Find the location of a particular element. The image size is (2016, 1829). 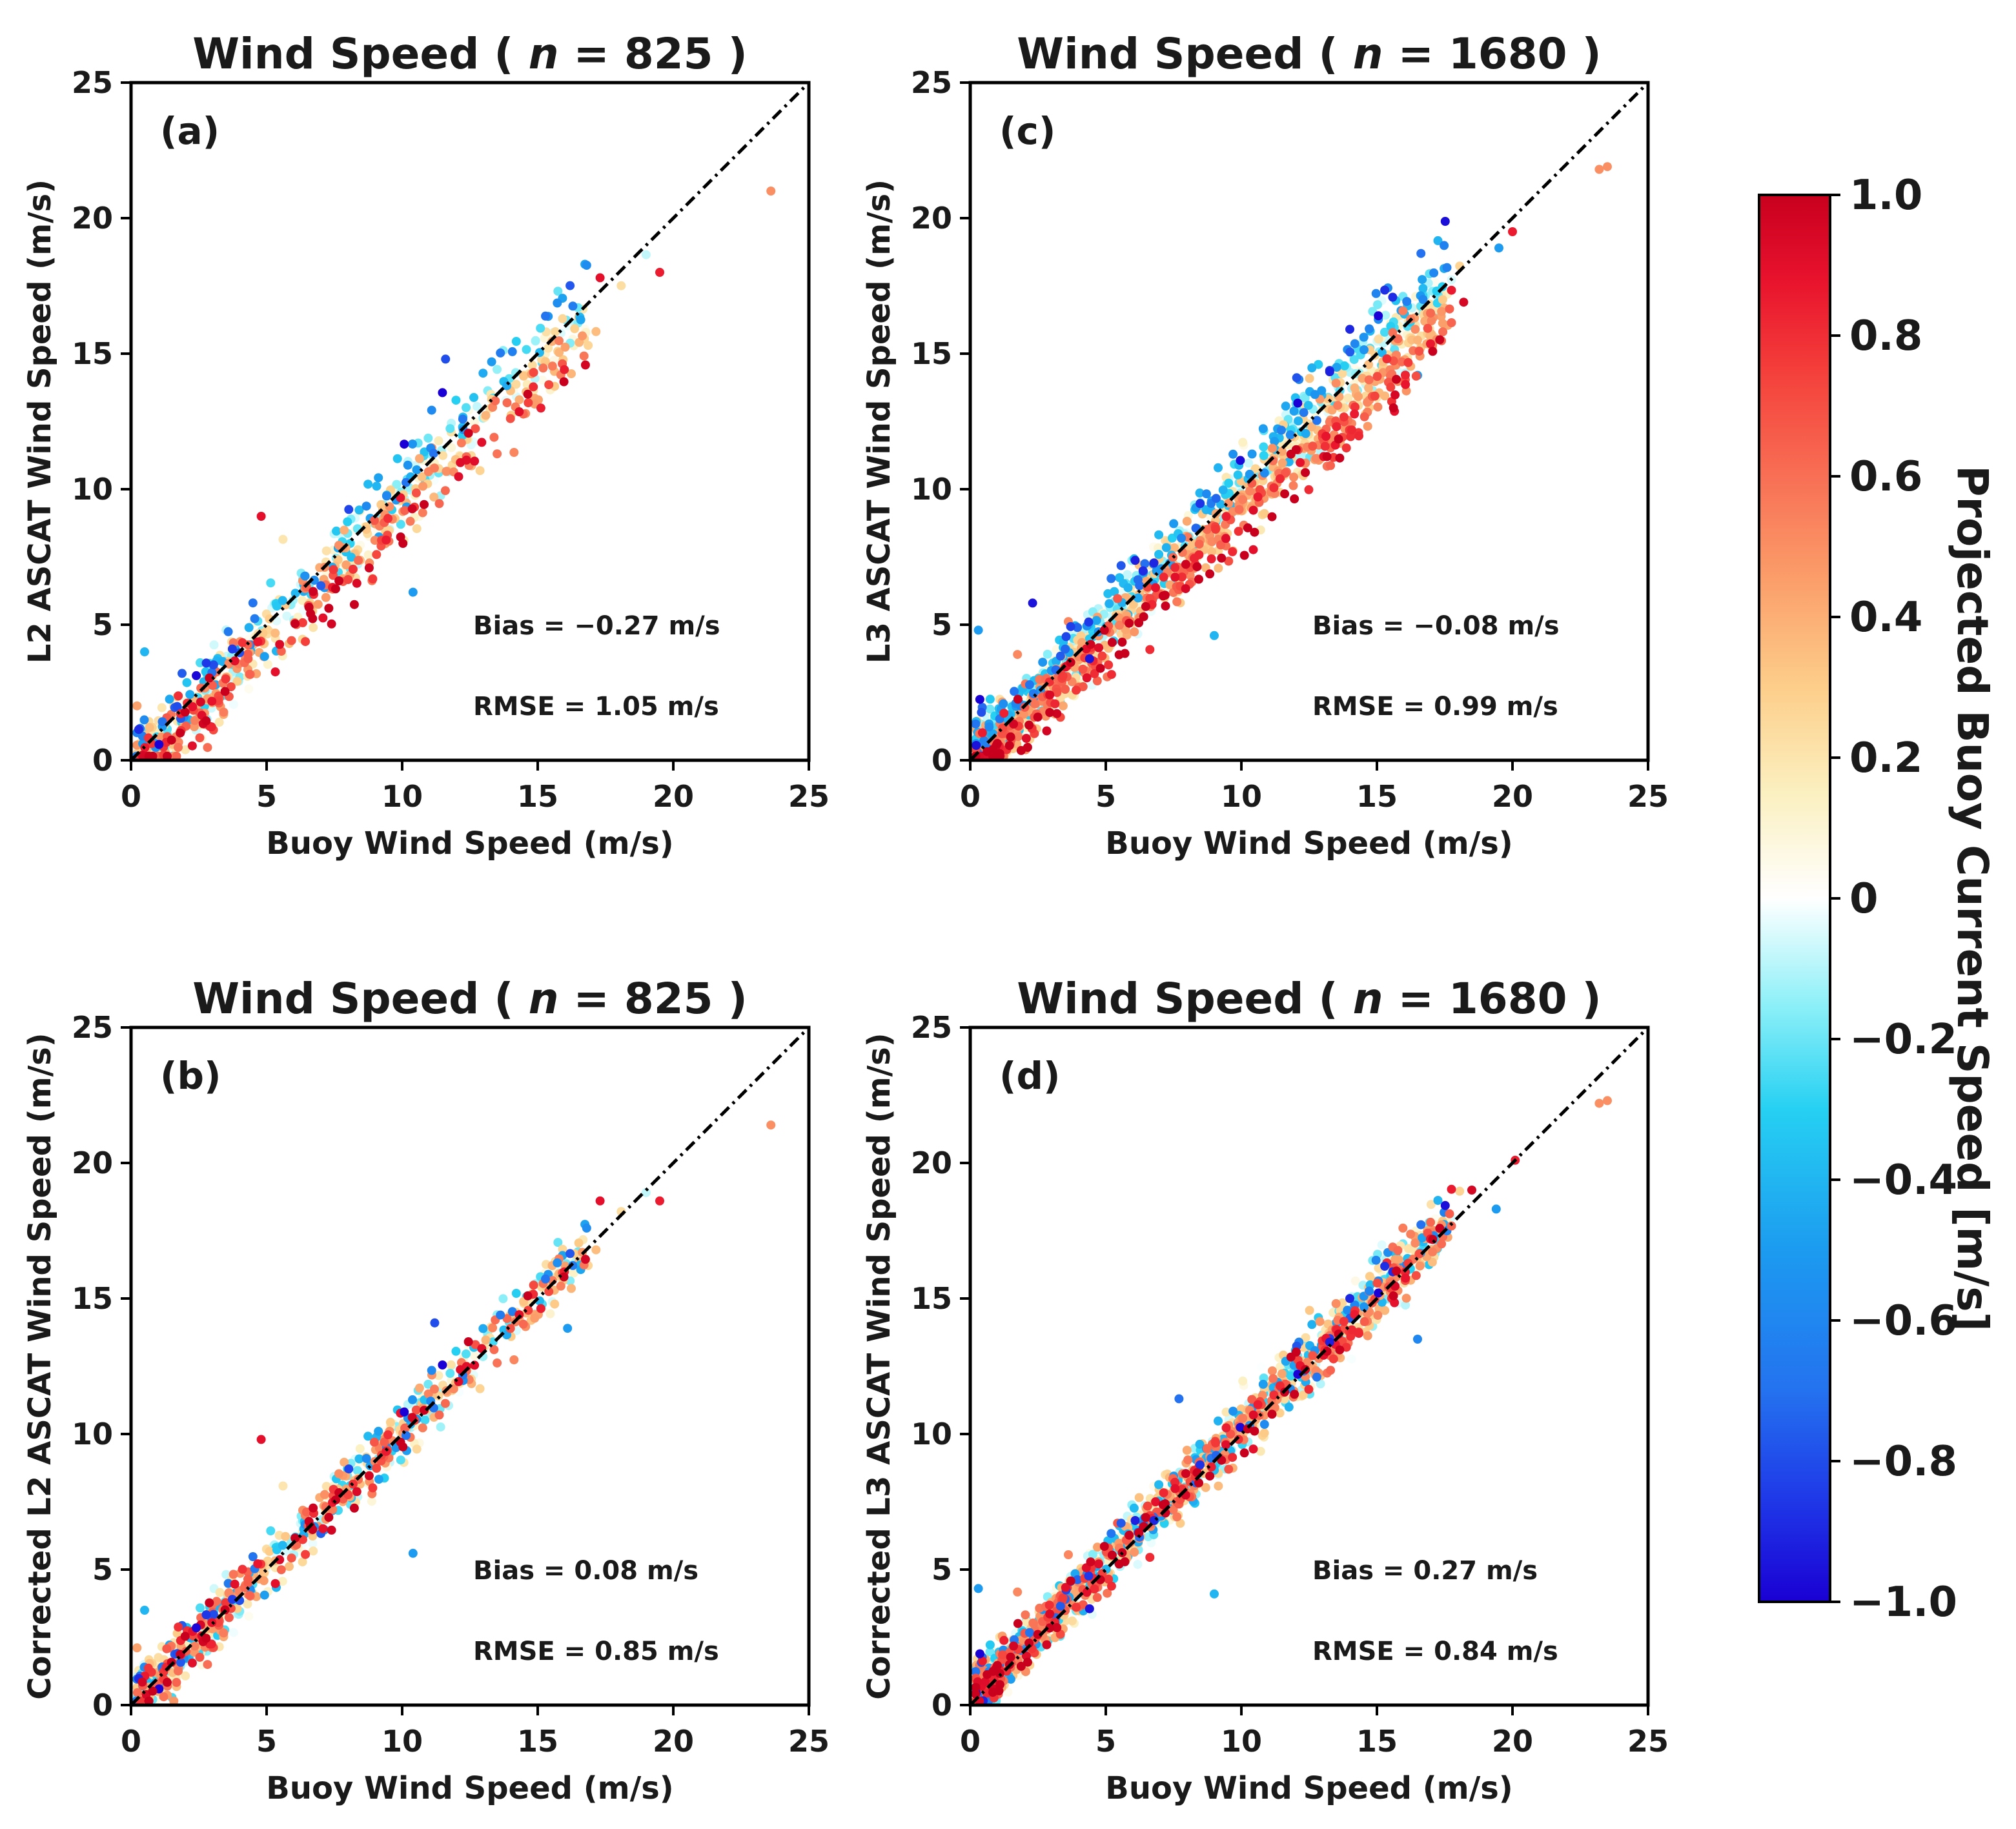

y-tick-label: 0 is located at coordinates (102, 760).